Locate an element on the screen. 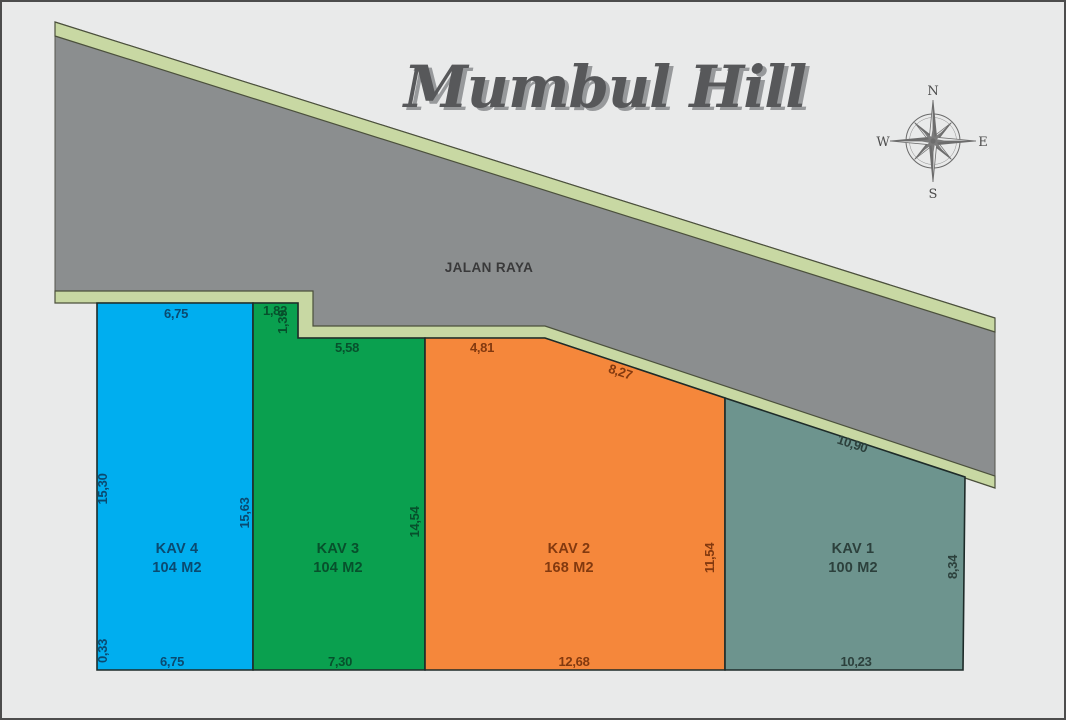 The width and height of the screenshot is (1066, 720). dim-kav2-right: 11,54 is located at coordinates (709, 557).